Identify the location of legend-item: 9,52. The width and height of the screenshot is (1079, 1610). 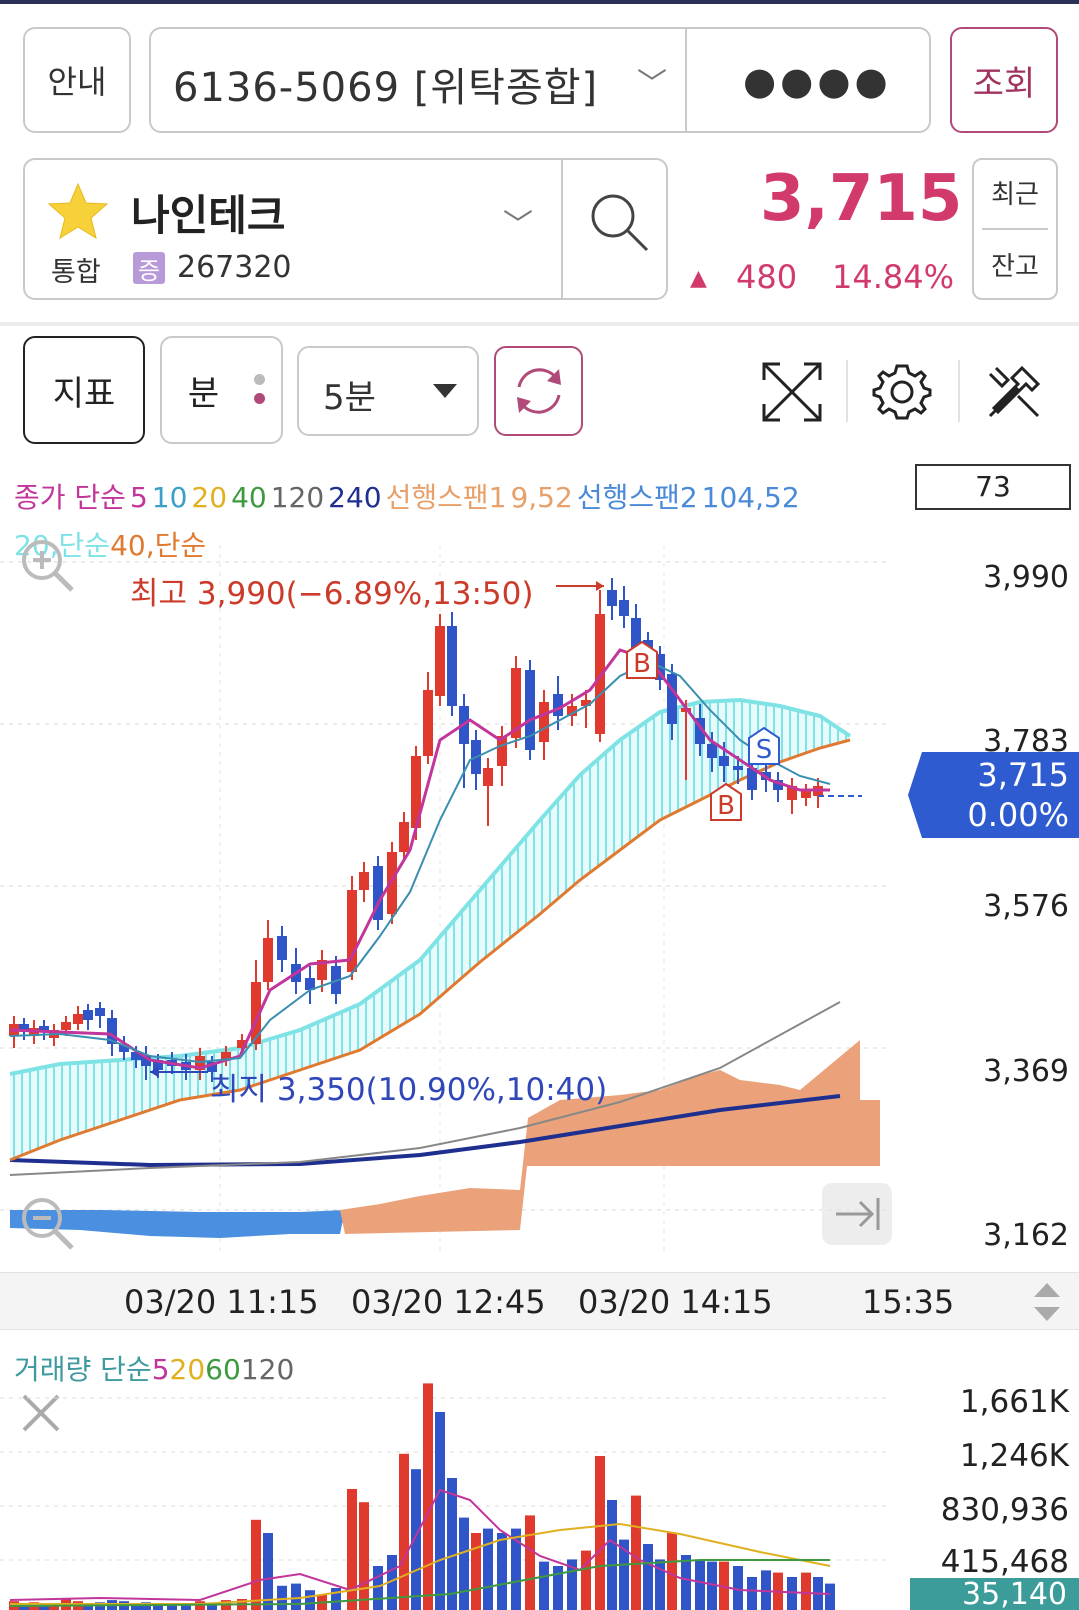
(541, 497).